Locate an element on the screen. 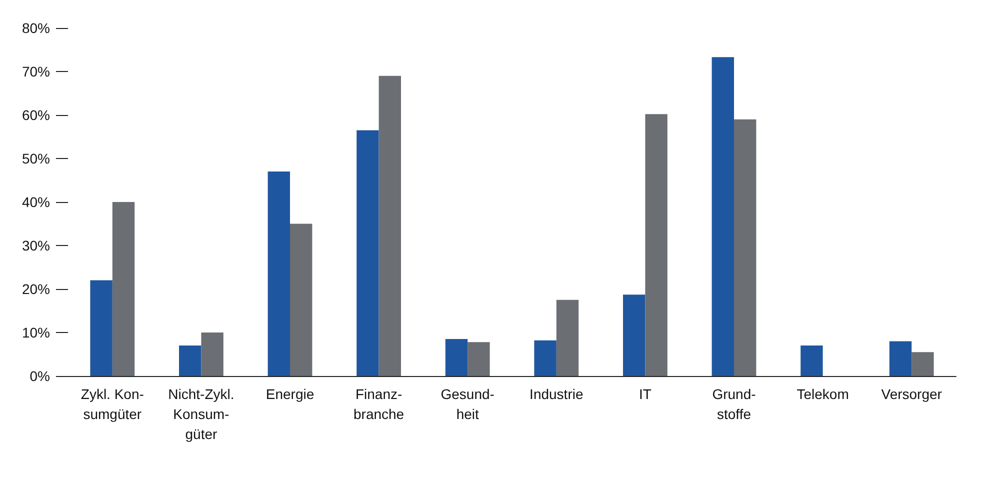  x-tick-label: Energie is located at coordinates (290, 394).